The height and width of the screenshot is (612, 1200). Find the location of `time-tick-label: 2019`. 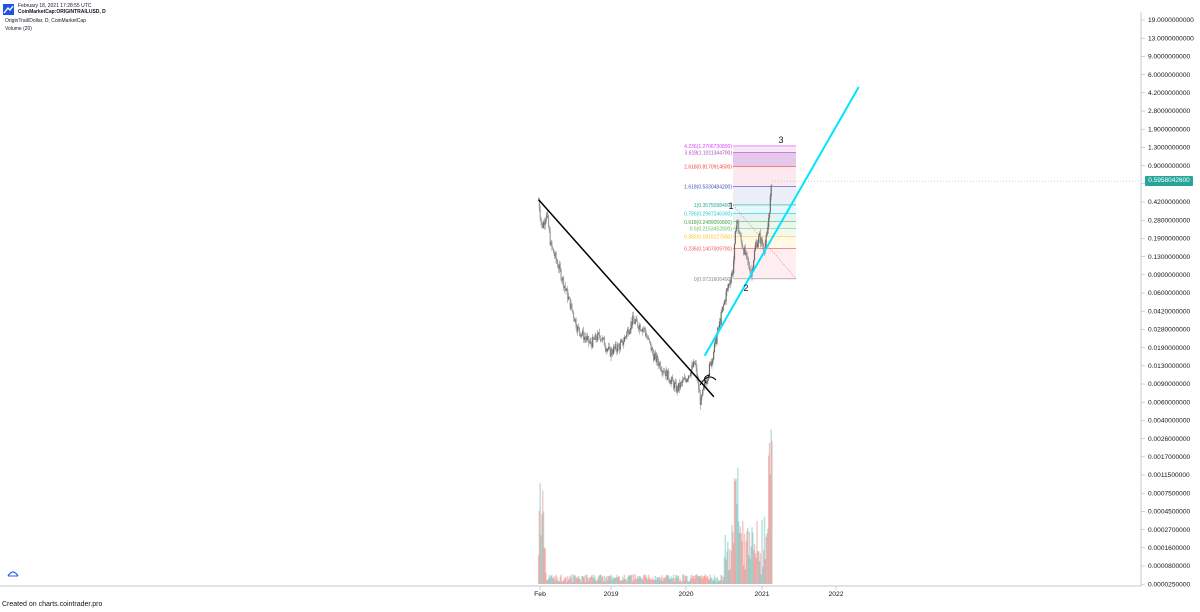

time-tick-label: 2019 is located at coordinates (610, 594).